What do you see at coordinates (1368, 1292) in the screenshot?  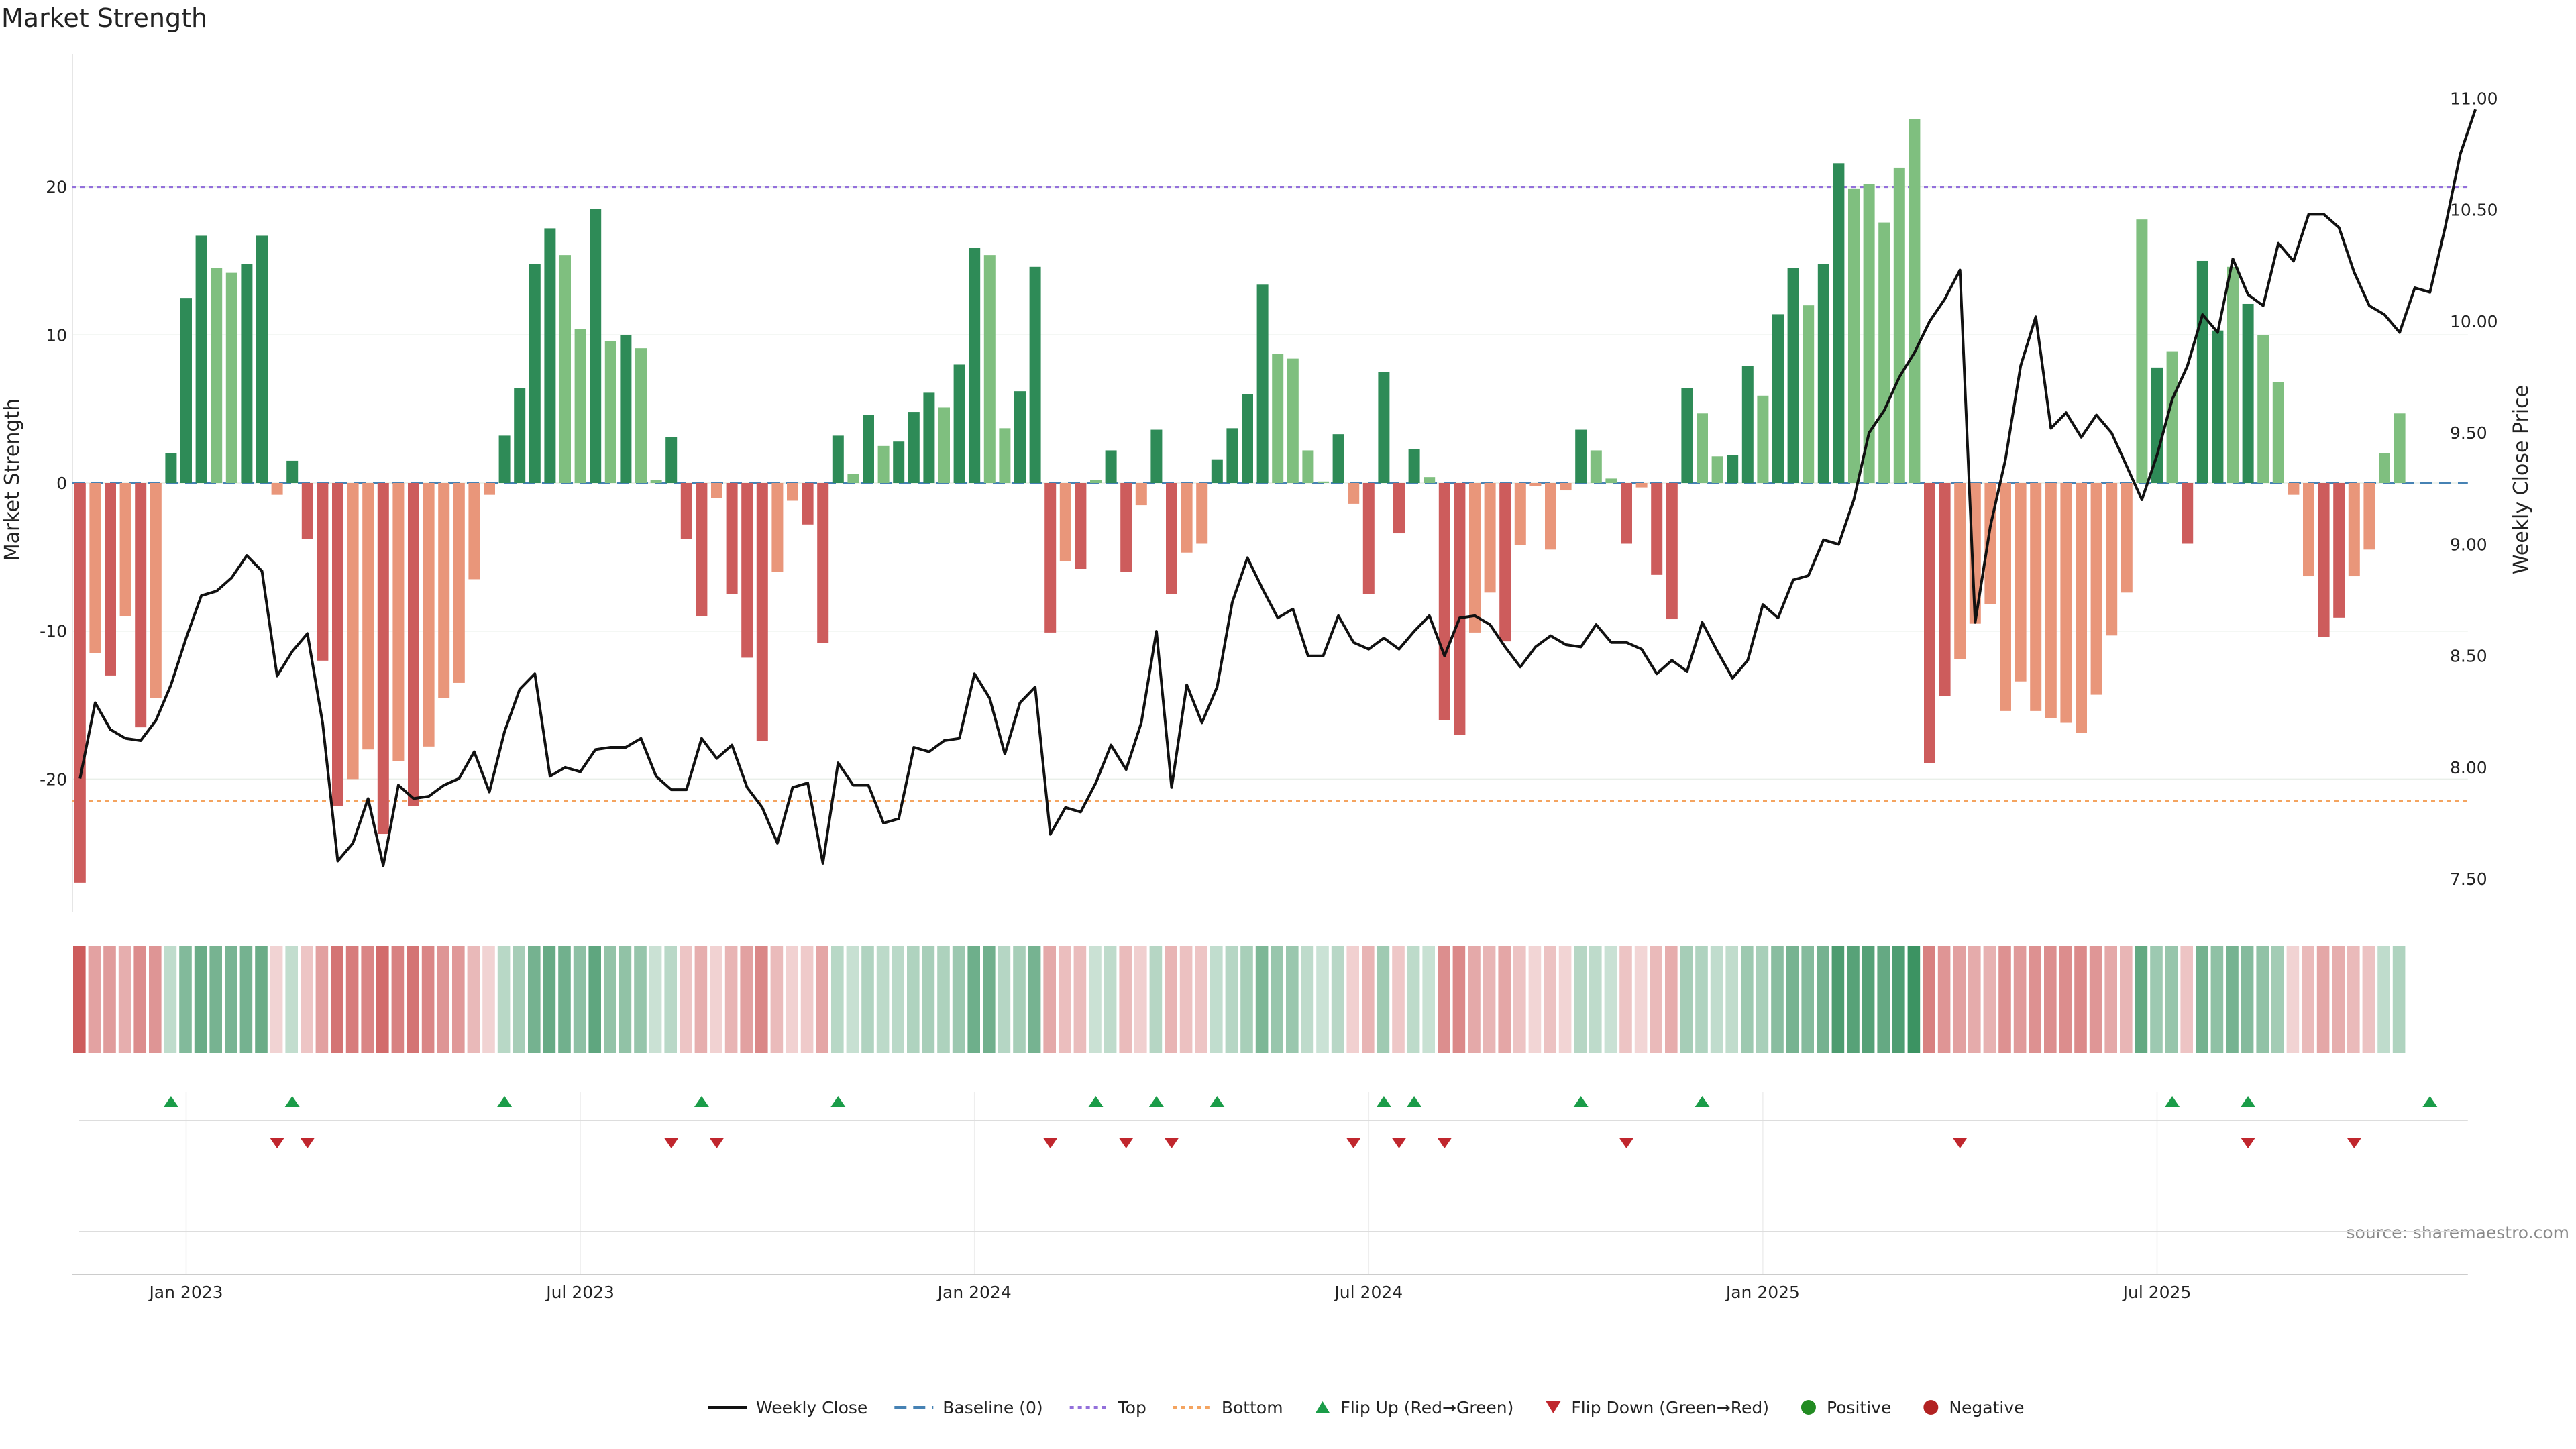 I see `x-tick-label: Jul 2024` at bounding box center [1368, 1292].